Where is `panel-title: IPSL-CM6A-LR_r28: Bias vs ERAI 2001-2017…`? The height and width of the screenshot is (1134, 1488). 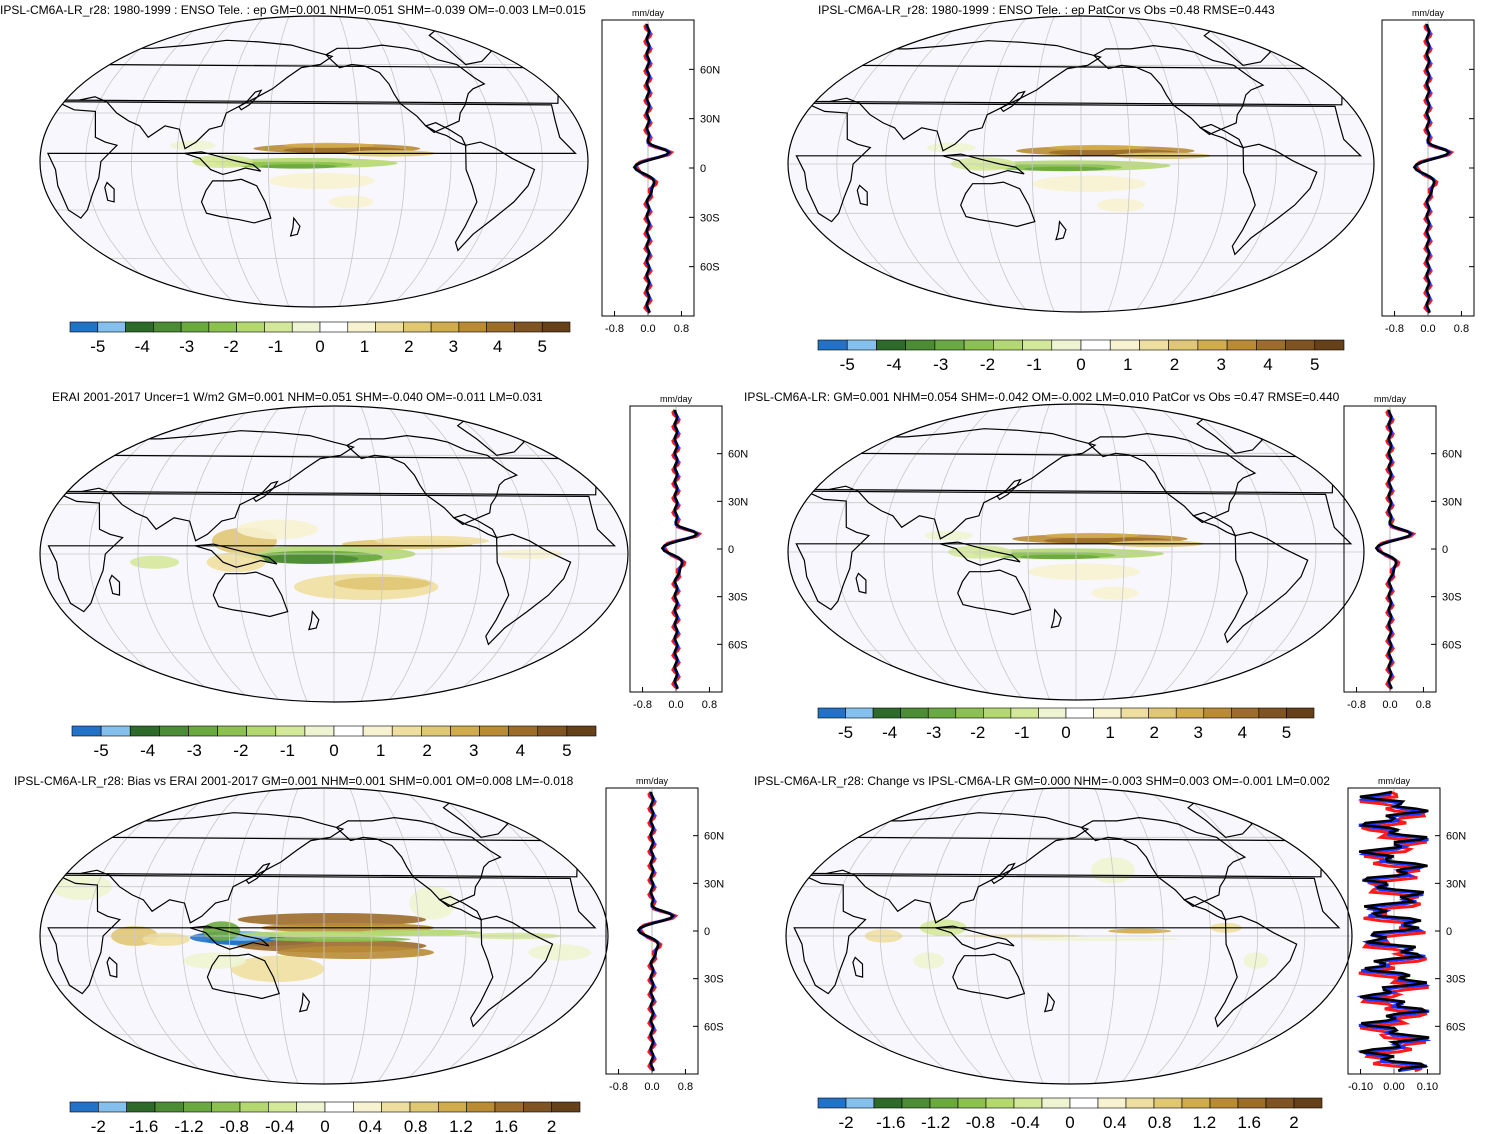 panel-title: IPSL-CM6A-LR_r28: Bias vs ERAI 2001-2017… is located at coordinates (294, 781).